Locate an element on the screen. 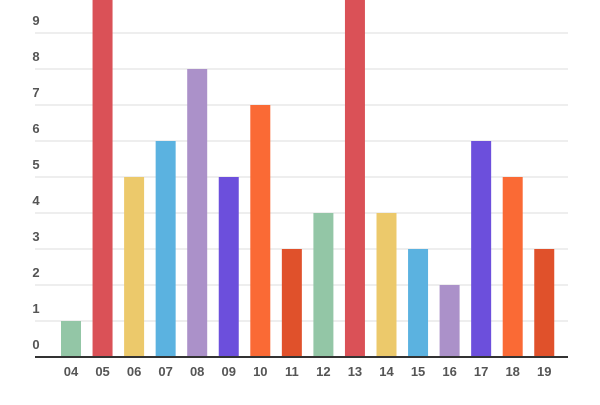 The width and height of the screenshot is (600, 405). x-tick-label: 19 is located at coordinates (544, 371).